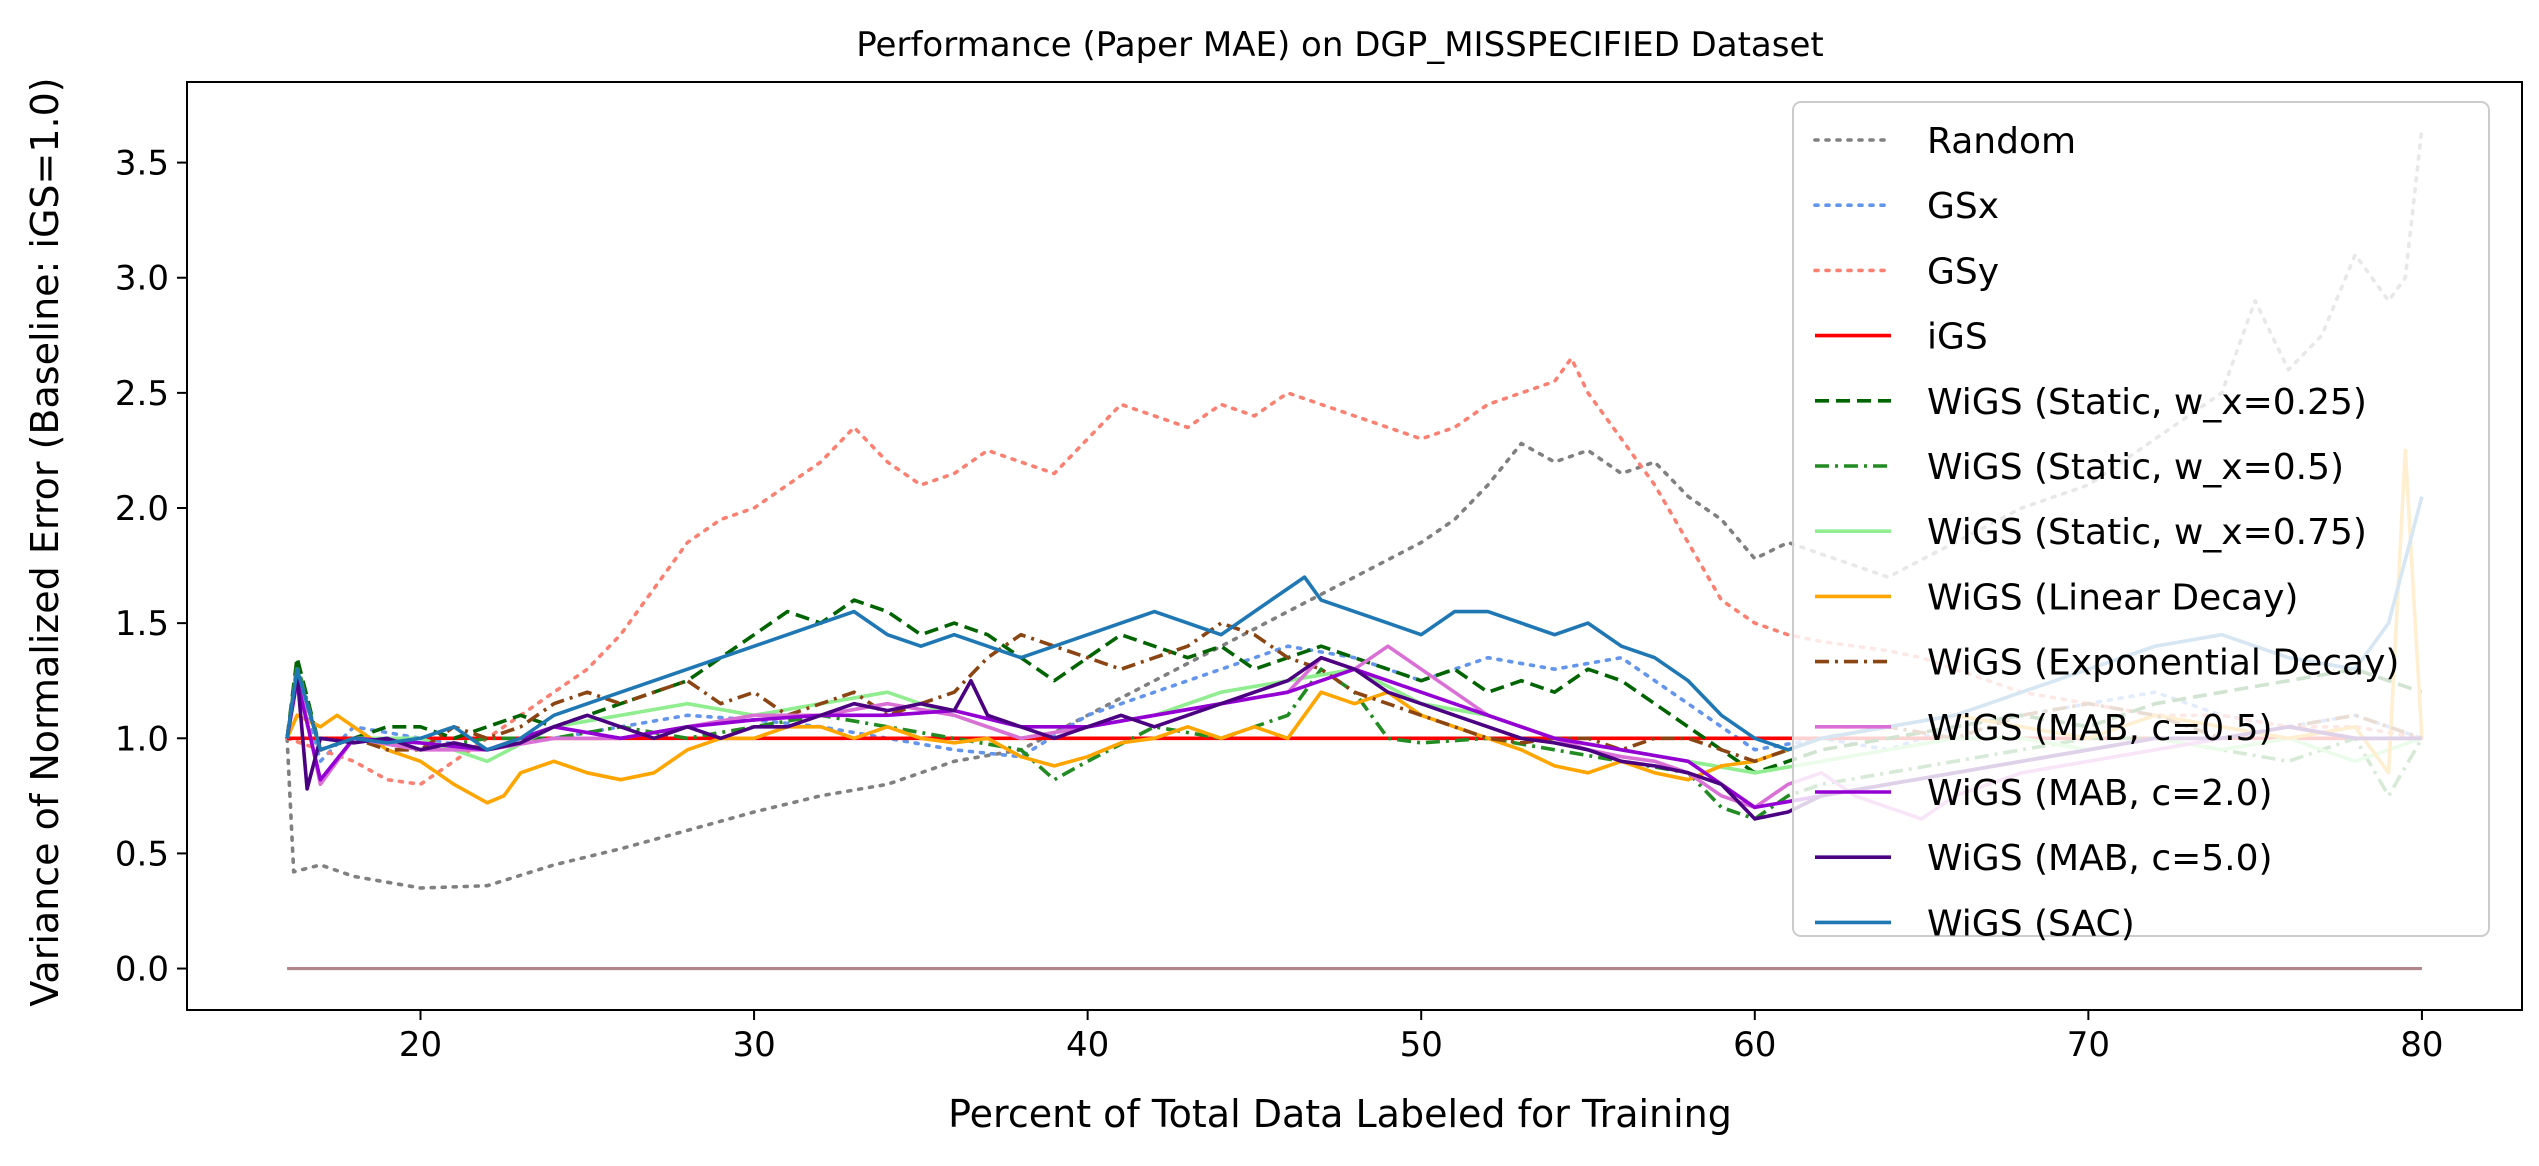 The image size is (2539, 1166). What do you see at coordinates (2147, 532) in the screenshot?
I see `legend-label-wigs-static-w-x-0-75: WiGS (Static, w_x=0.75)` at bounding box center [2147, 532].